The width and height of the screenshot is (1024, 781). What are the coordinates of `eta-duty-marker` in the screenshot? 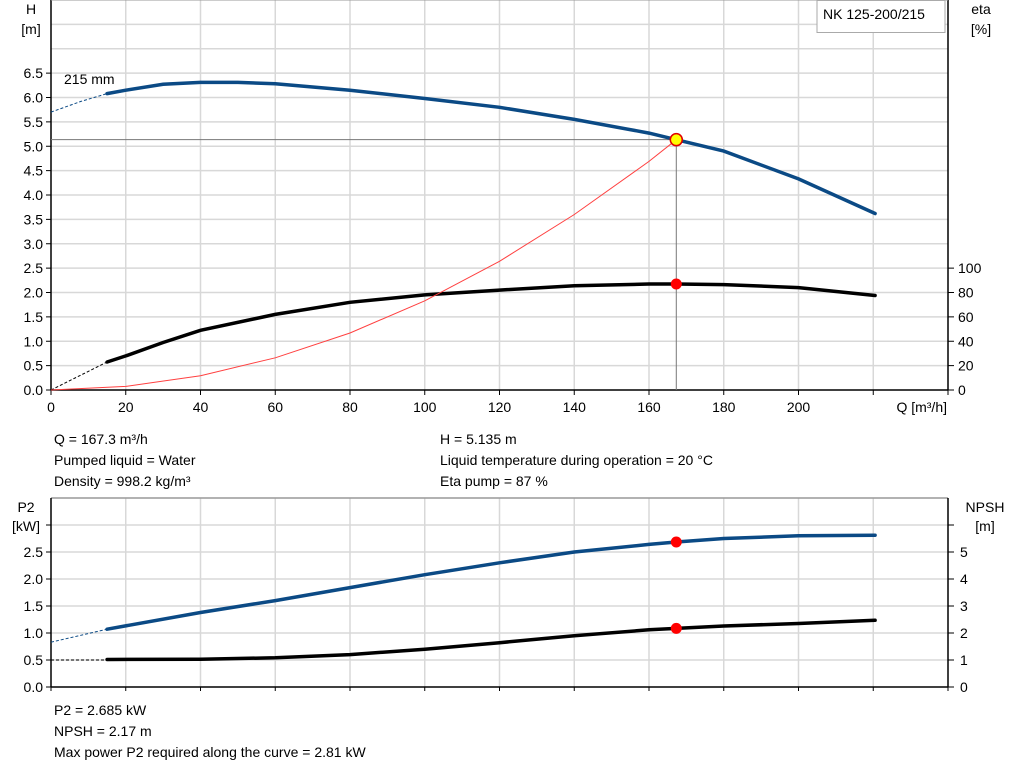 It's located at (676, 284).